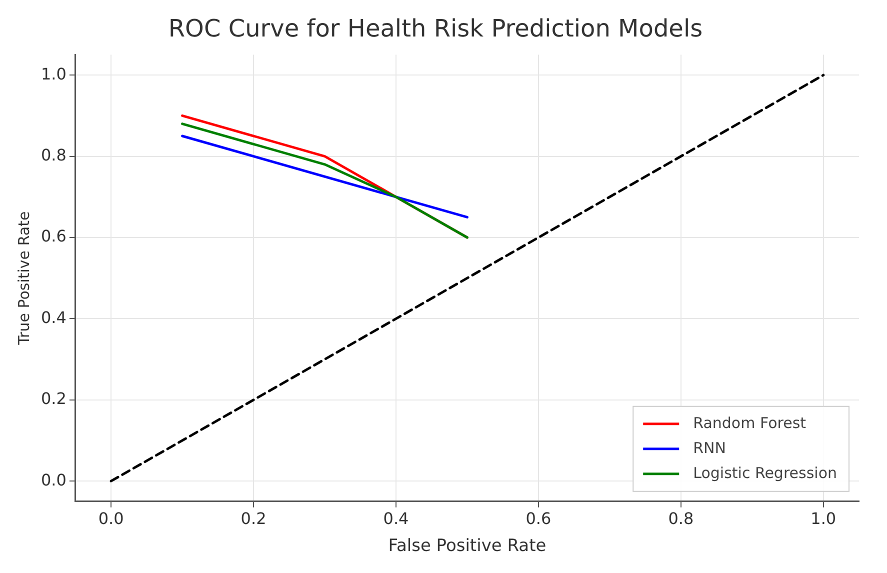  I want to click on y-tick-label: 0.0, so click(53, 480).